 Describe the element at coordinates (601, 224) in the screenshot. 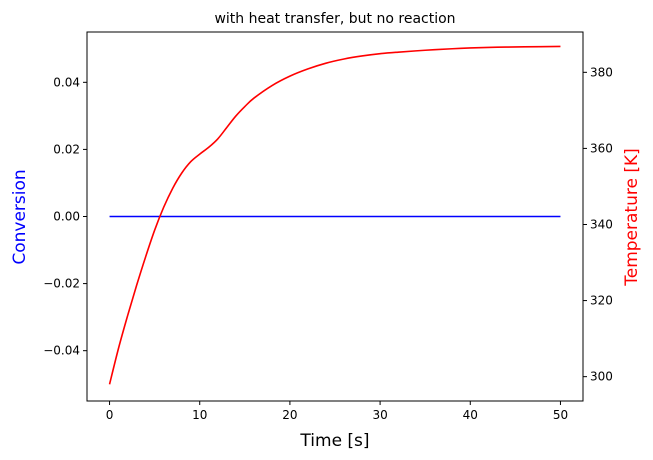

I see `y-right-tick-label: 340` at that location.